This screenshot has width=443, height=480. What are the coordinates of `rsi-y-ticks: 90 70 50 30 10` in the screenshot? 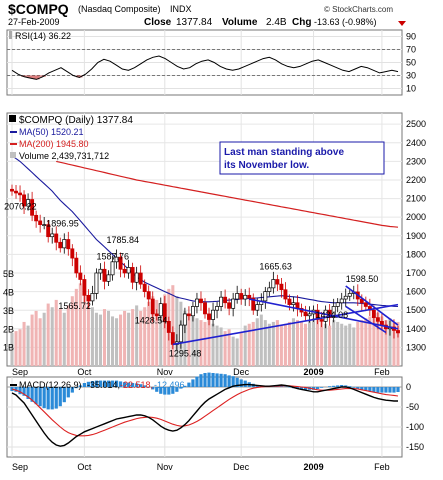 It's located at (411, 63).